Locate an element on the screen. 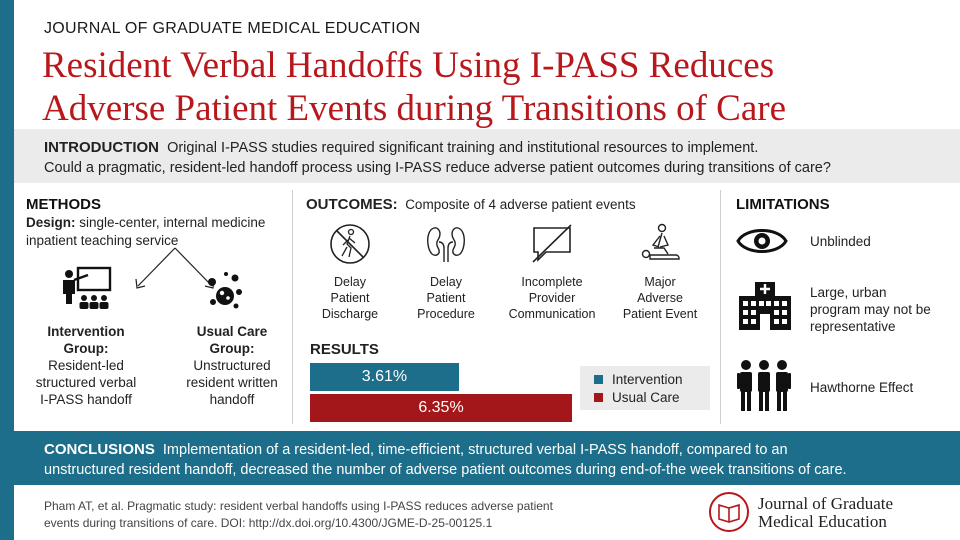  usual-desc-1: Unstructured is located at coordinates (232, 365).